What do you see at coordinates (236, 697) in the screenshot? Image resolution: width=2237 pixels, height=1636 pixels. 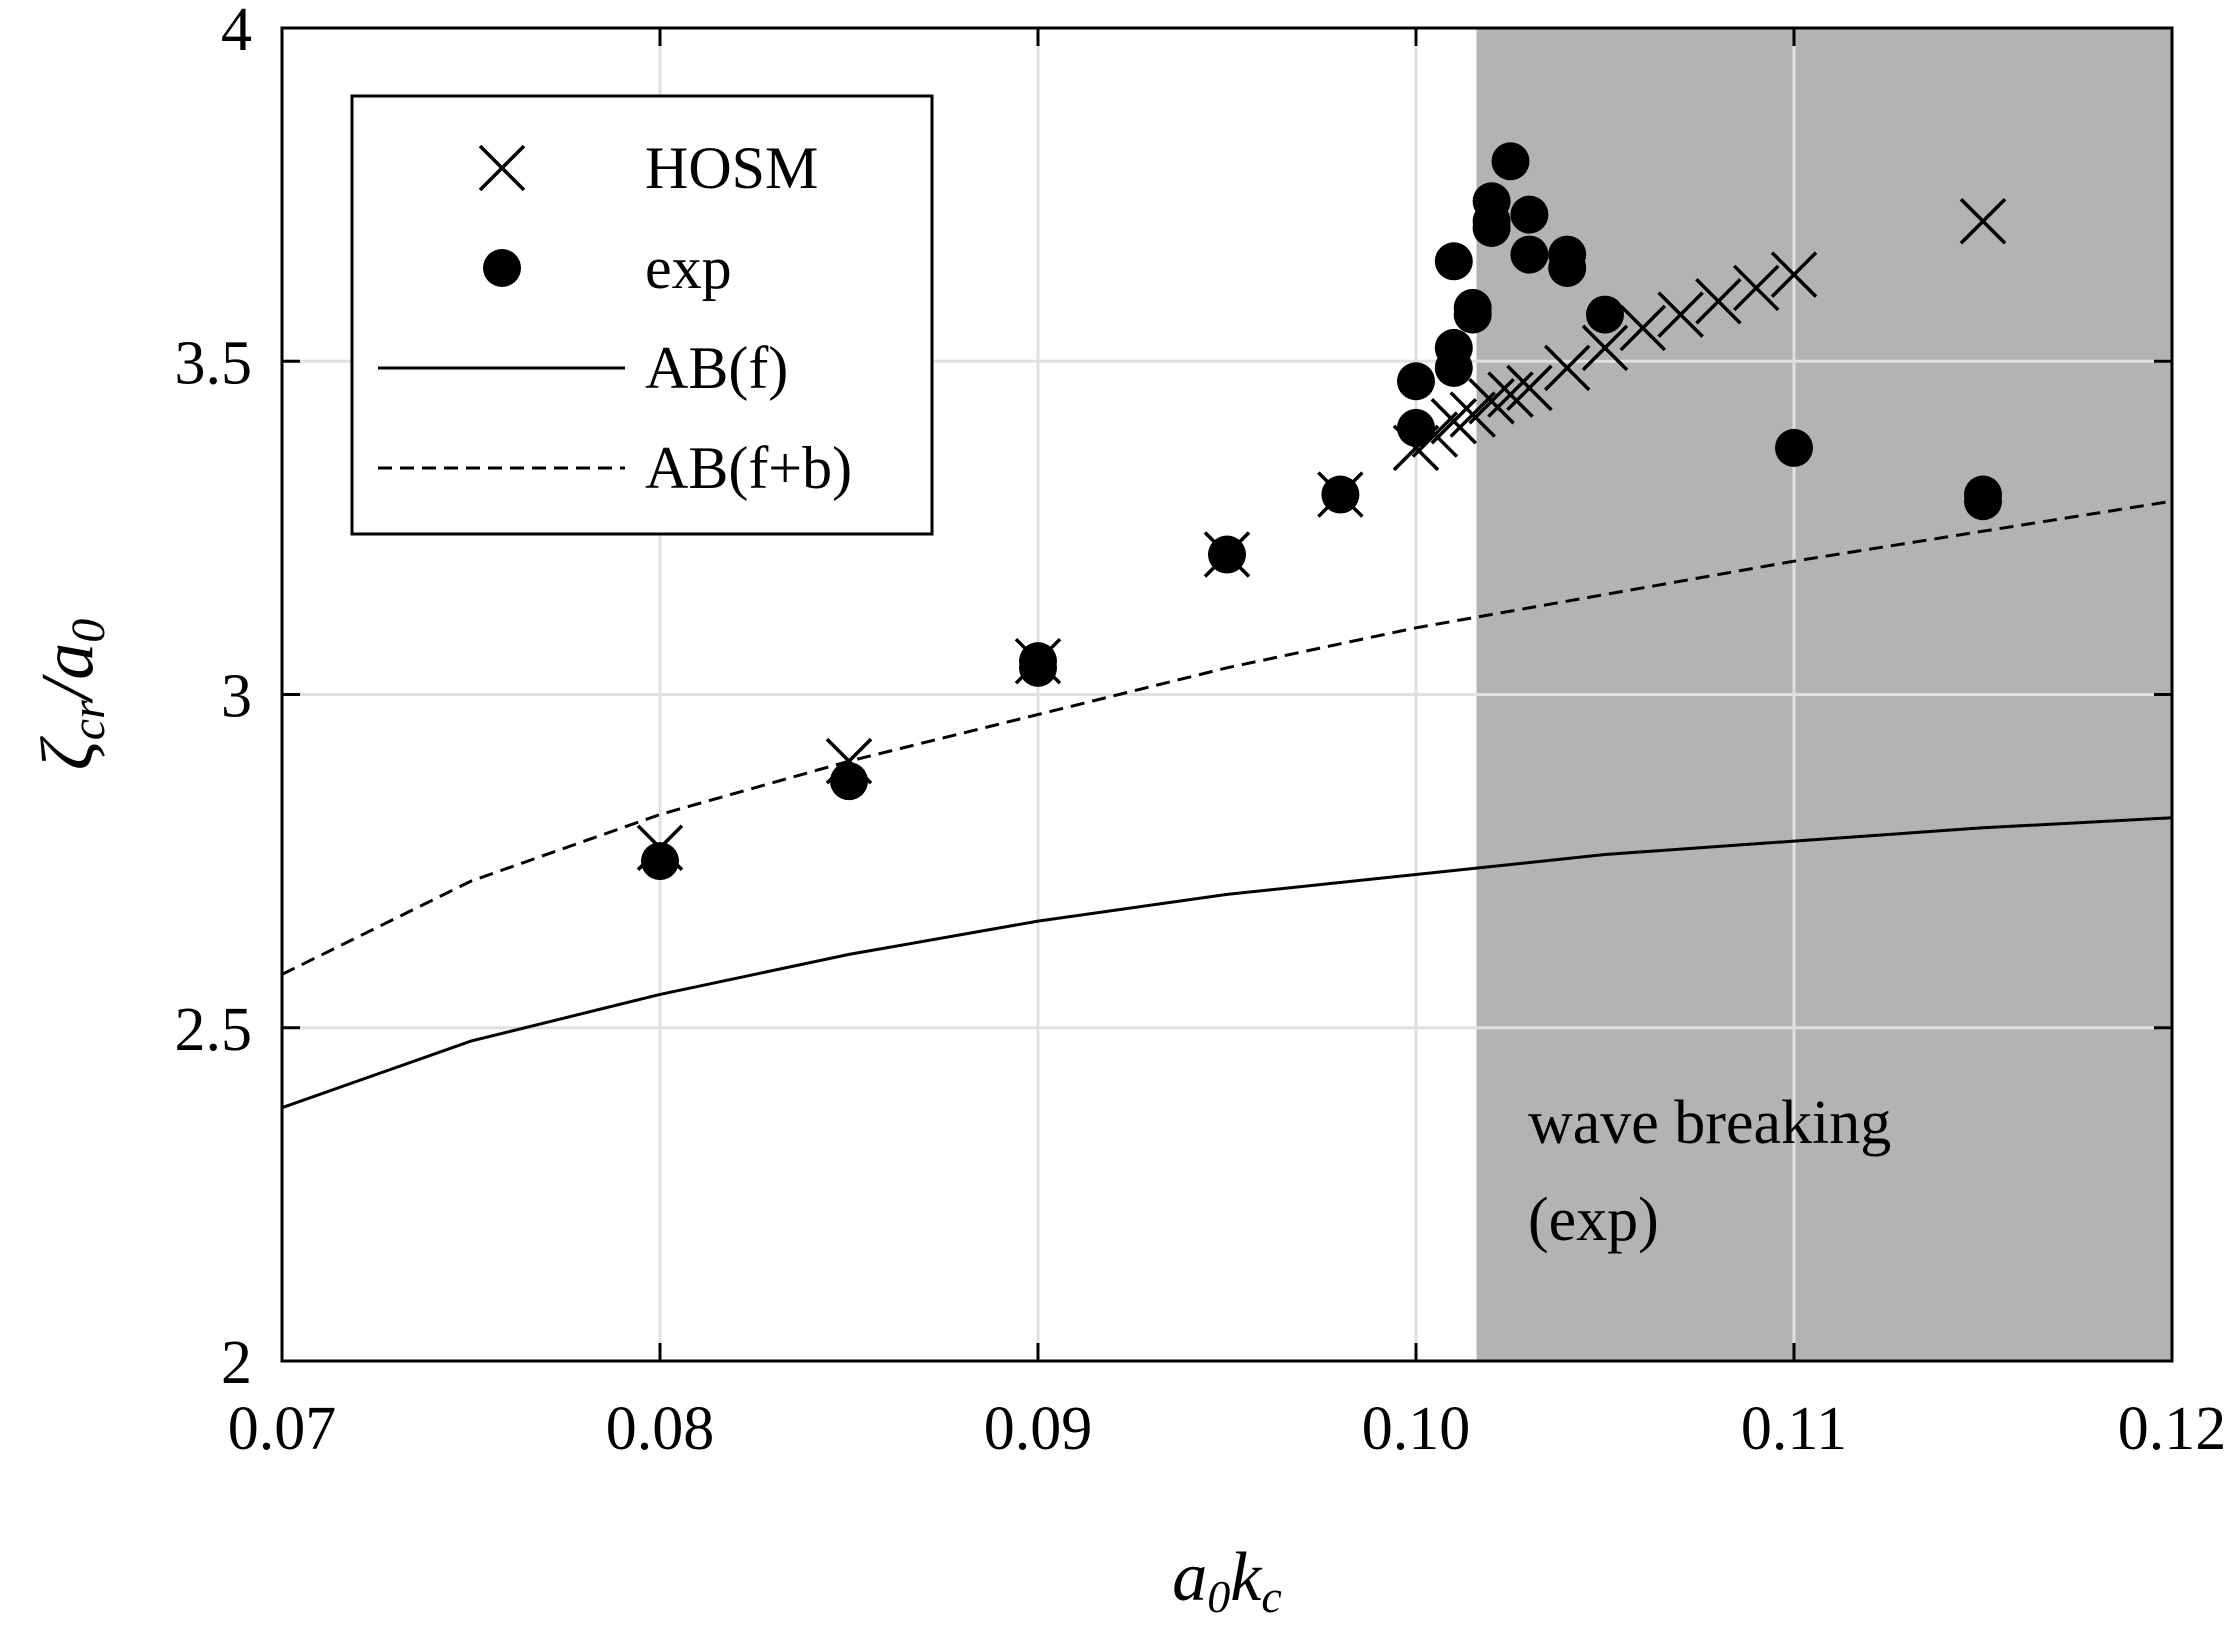 I see `y-tick-label: 3` at bounding box center [236, 697].